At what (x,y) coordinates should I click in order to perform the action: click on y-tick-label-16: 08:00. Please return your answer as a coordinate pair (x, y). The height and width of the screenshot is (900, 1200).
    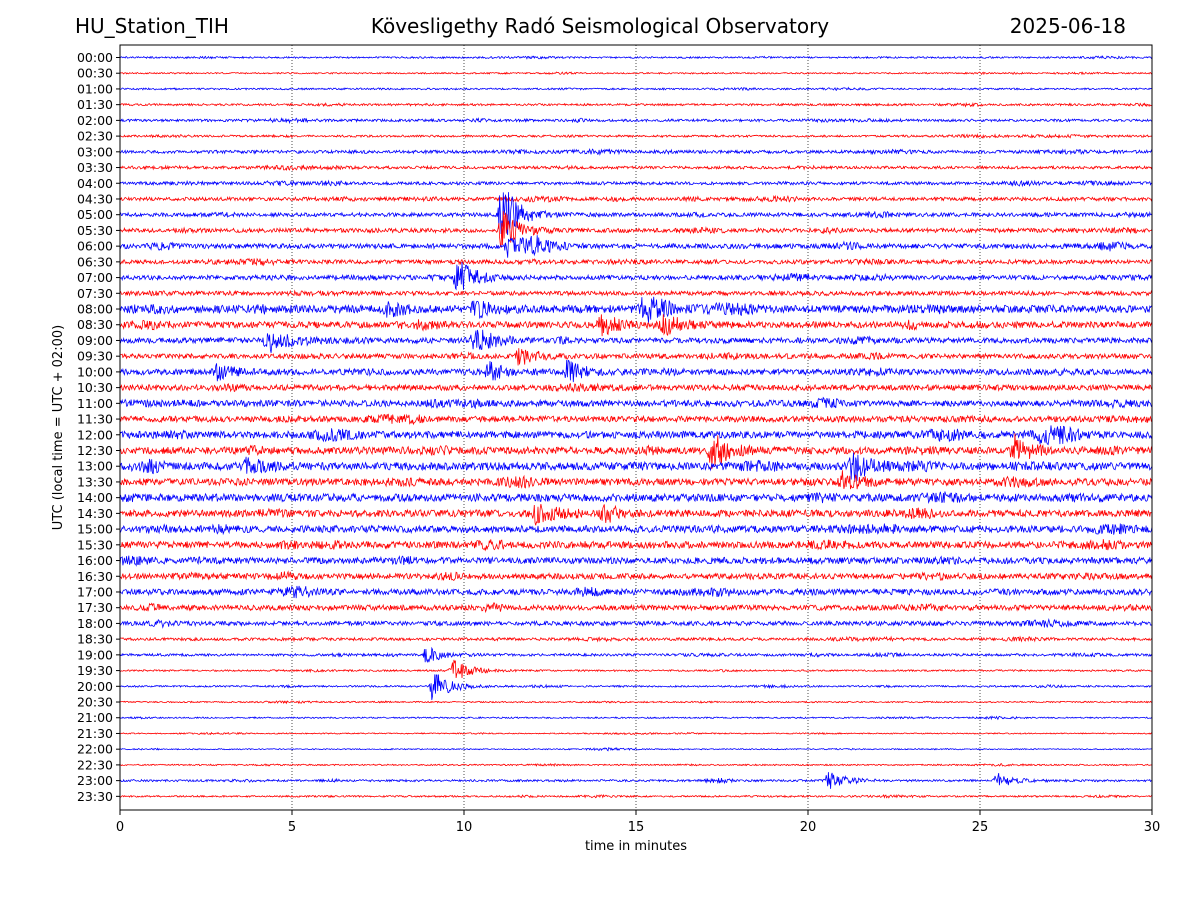
    Looking at the image, I should click on (95, 309).